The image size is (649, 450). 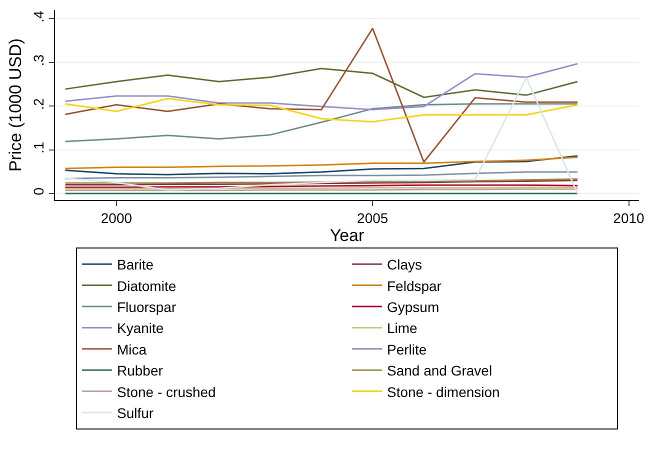 What do you see at coordinates (15, 105) in the screenshot?
I see `y-axis-title: Price (1000 USD)` at bounding box center [15, 105].